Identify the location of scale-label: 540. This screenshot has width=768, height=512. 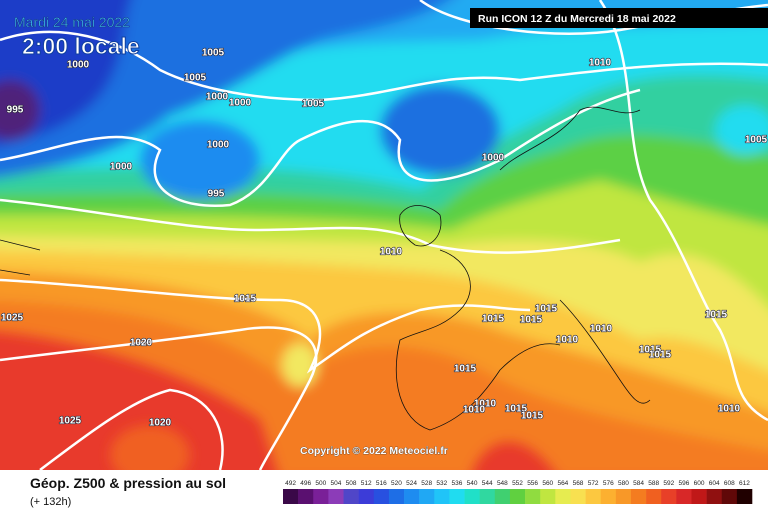
(472, 483).